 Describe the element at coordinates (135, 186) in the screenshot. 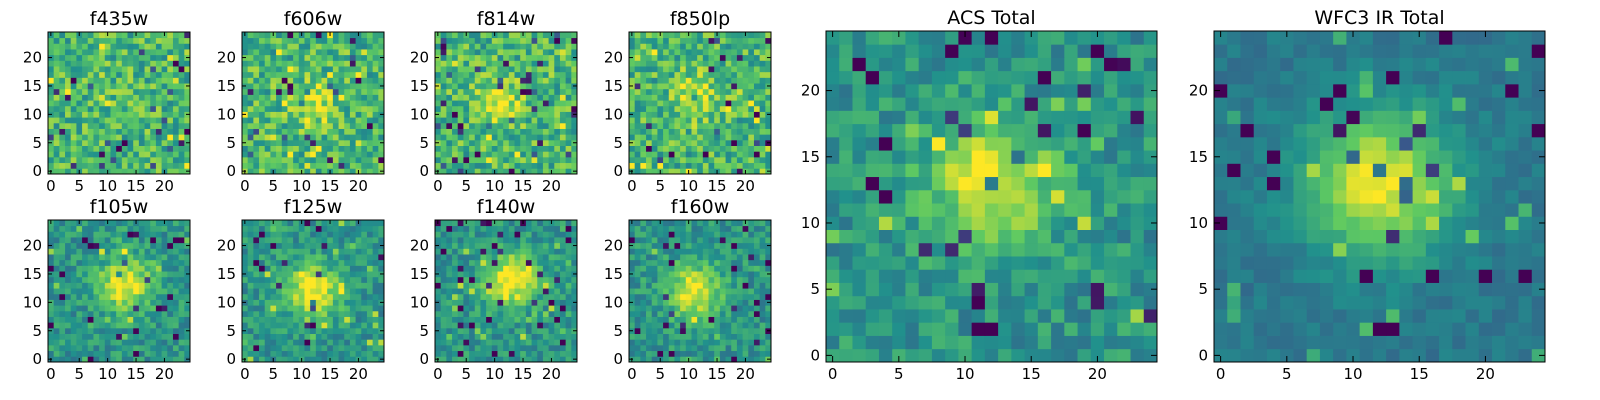

I see `x-tick-label: 15` at that location.